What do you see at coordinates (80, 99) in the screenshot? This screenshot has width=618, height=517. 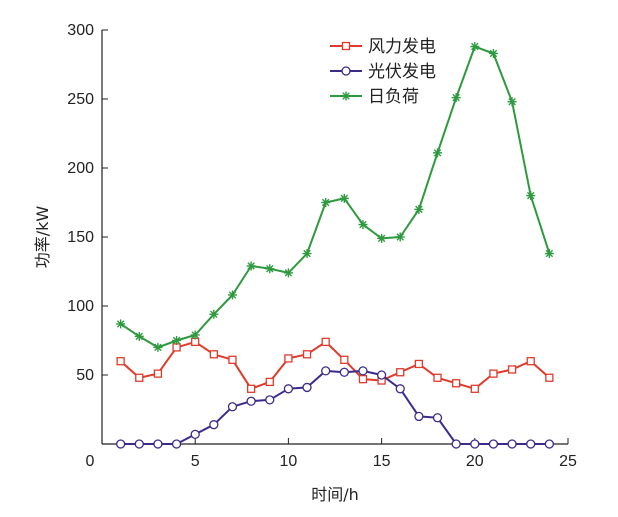 I see `y-tick-label: 250` at bounding box center [80, 99].